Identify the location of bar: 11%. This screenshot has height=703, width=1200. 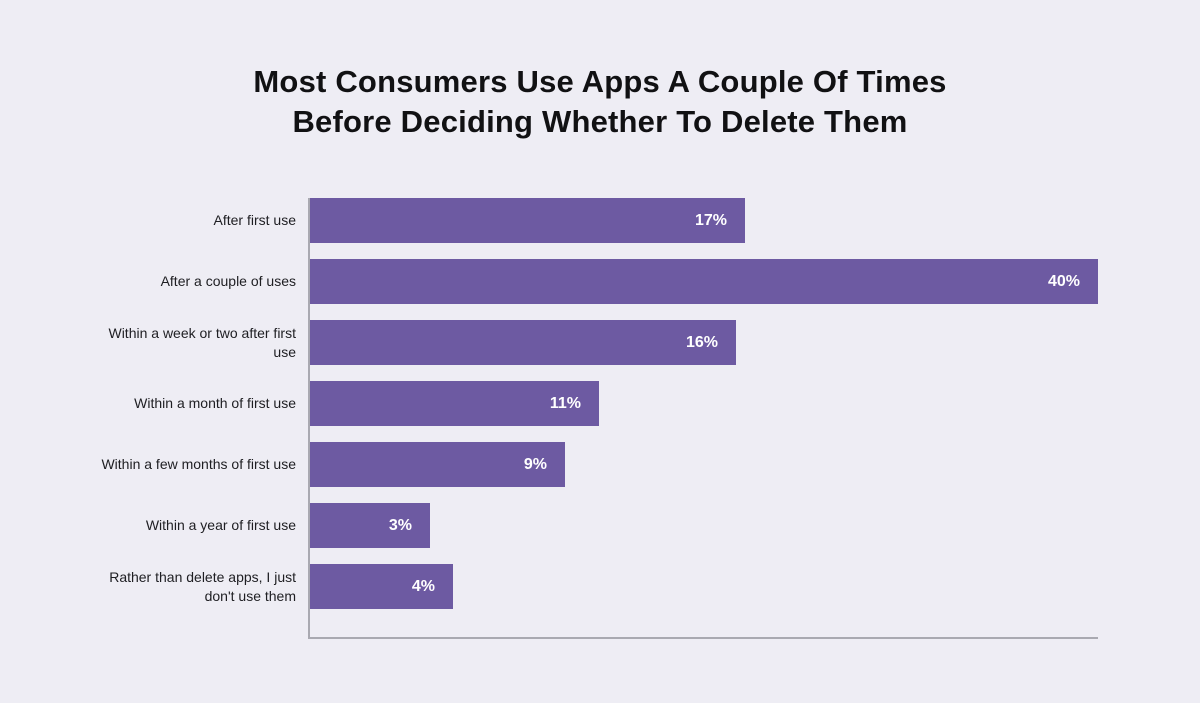
(454, 403).